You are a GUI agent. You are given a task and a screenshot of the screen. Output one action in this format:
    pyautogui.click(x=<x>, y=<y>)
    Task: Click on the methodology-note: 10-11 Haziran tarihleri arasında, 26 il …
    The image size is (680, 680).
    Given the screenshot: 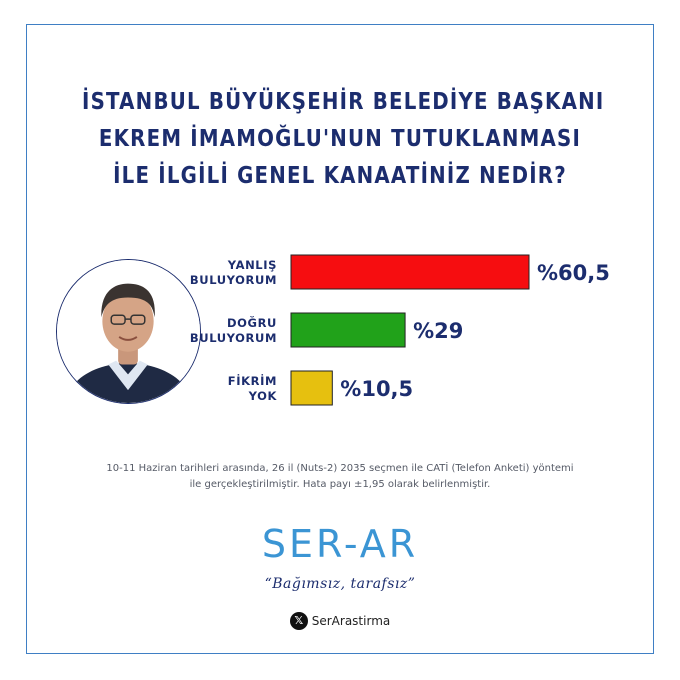 What is the action you would take?
    pyautogui.click(x=340, y=477)
    